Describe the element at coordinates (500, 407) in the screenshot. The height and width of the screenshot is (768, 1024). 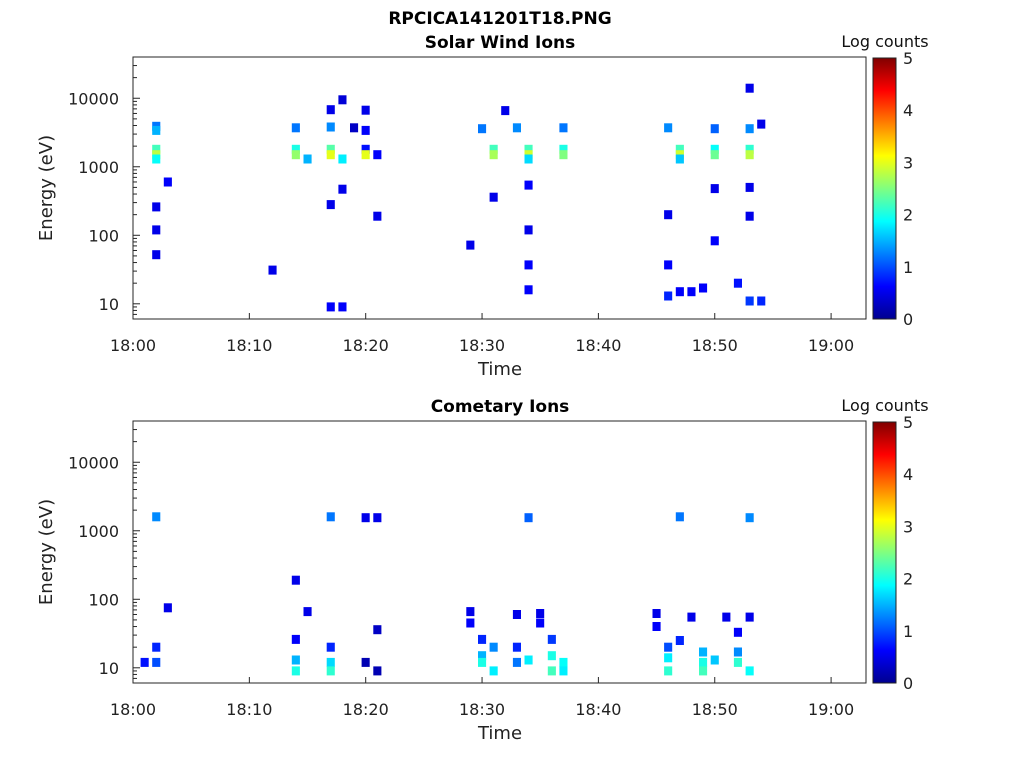
I see `chart-title: Cometary Ions` at that location.